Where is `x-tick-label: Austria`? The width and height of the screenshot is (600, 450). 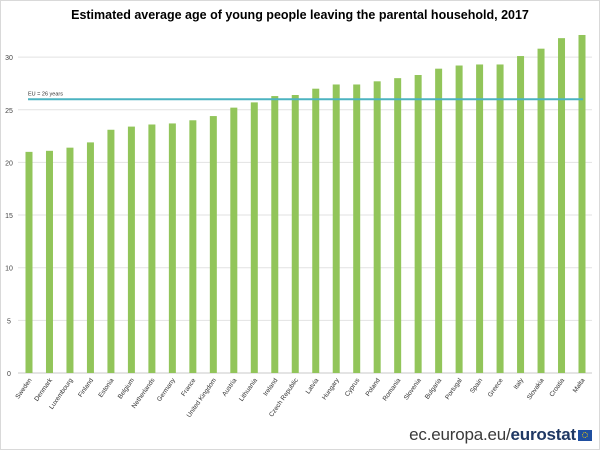
x-tick-label: Austria is located at coordinates (230, 387).